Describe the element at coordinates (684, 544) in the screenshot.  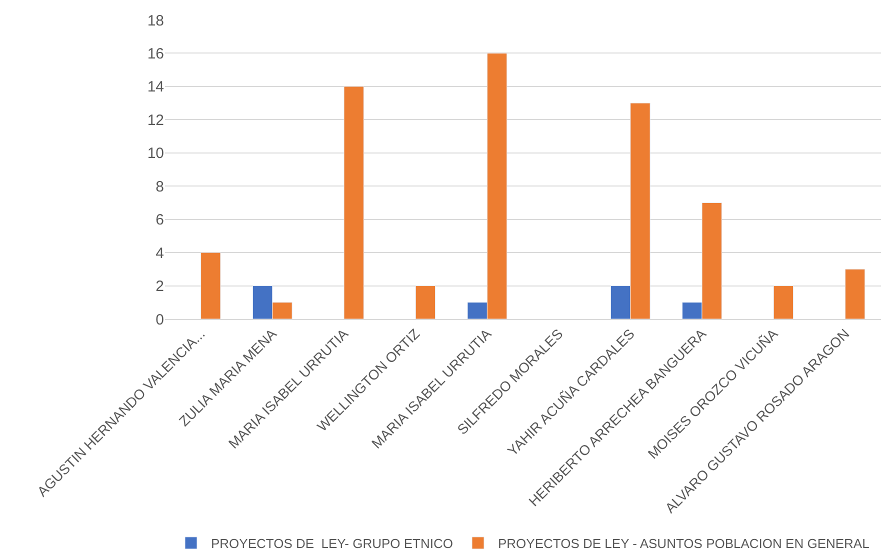
I see `legend-label: PROYECTOS DE LEY - ASUNTOS POBLACION EN GENERAL` at that location.